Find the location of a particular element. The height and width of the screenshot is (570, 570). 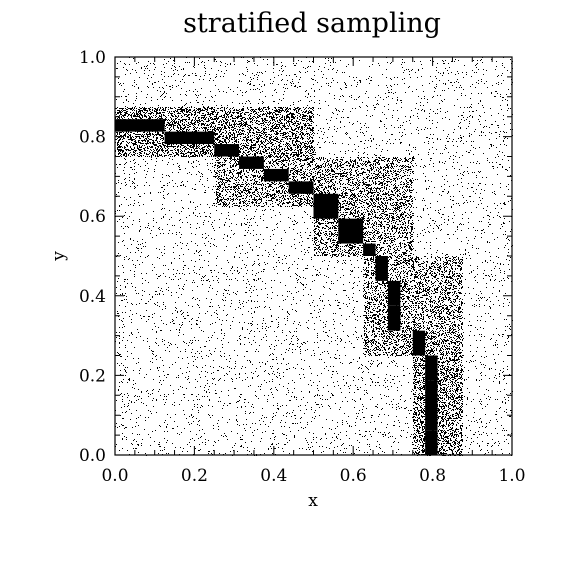

y-axis-label: y is located at coordinates (59, 256).